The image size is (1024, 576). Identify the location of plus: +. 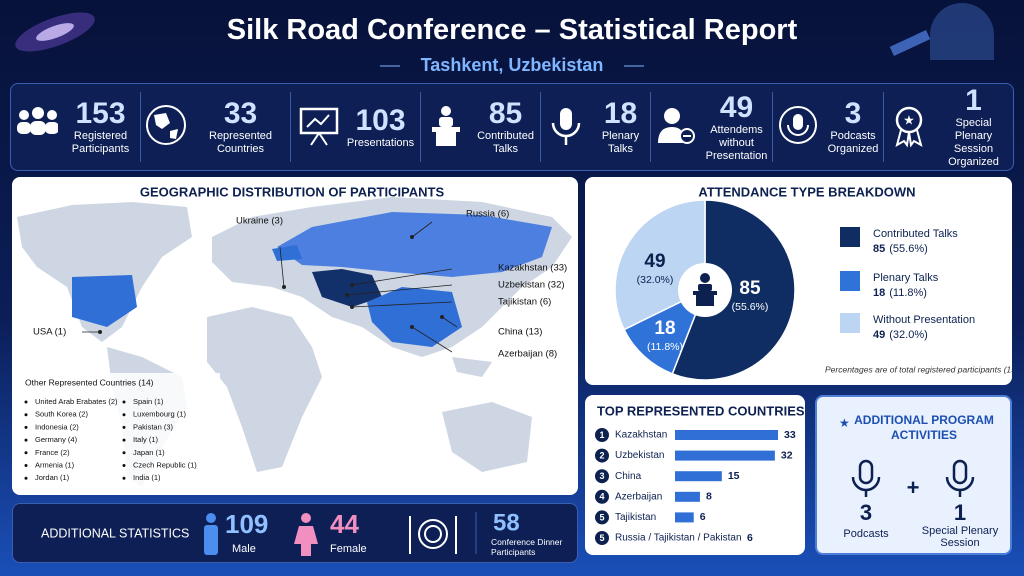
(913, 487).